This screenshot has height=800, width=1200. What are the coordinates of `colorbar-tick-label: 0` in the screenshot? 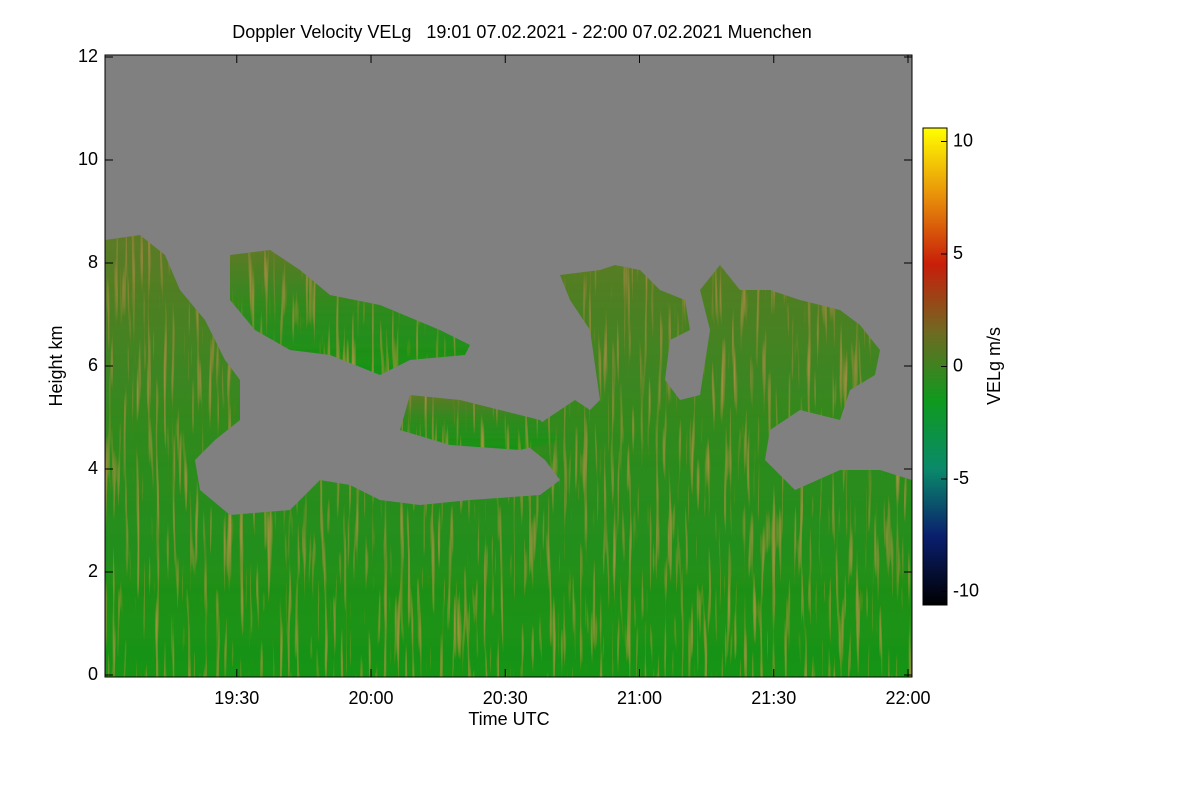 It's located at (958, 365).